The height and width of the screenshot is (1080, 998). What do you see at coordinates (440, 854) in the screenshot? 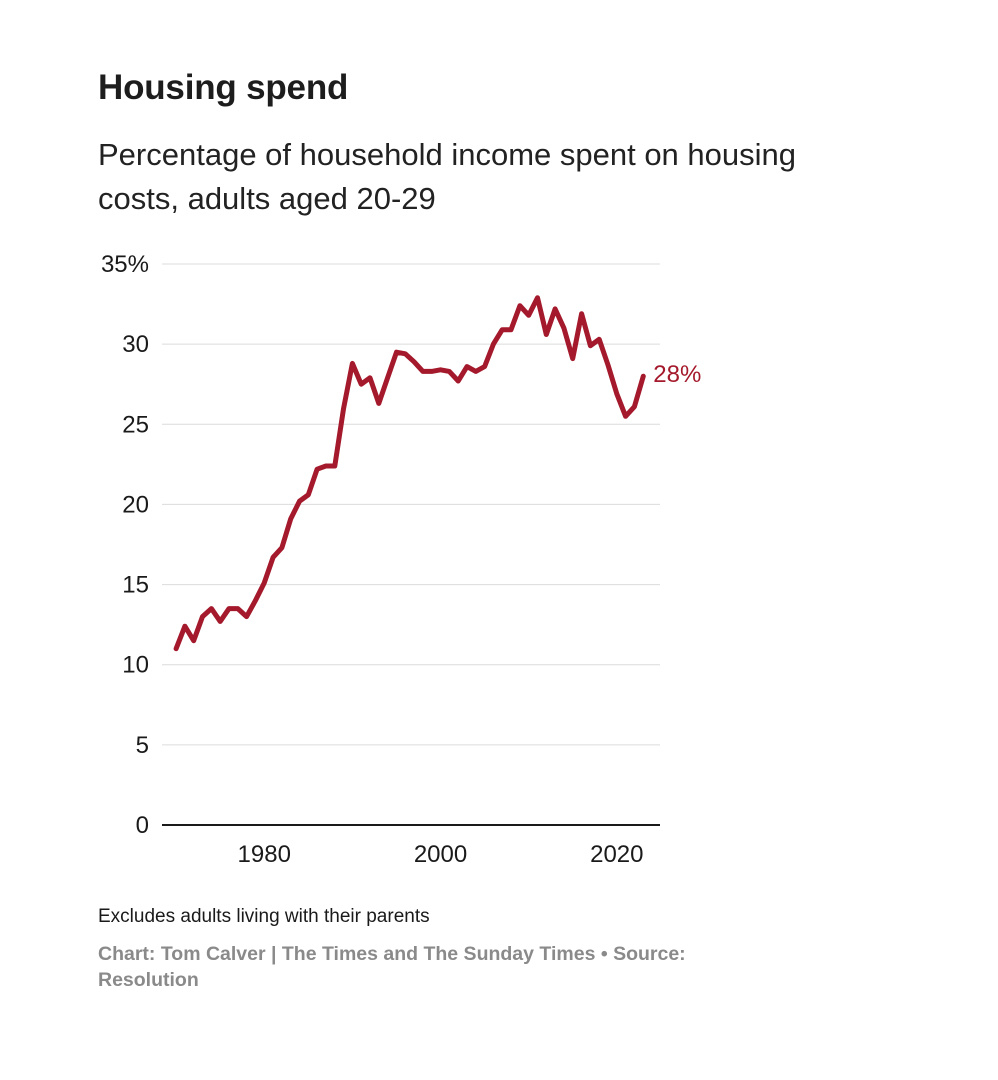
I see `x-tick-label-2000: 2000` at bounding box center [440, 854].